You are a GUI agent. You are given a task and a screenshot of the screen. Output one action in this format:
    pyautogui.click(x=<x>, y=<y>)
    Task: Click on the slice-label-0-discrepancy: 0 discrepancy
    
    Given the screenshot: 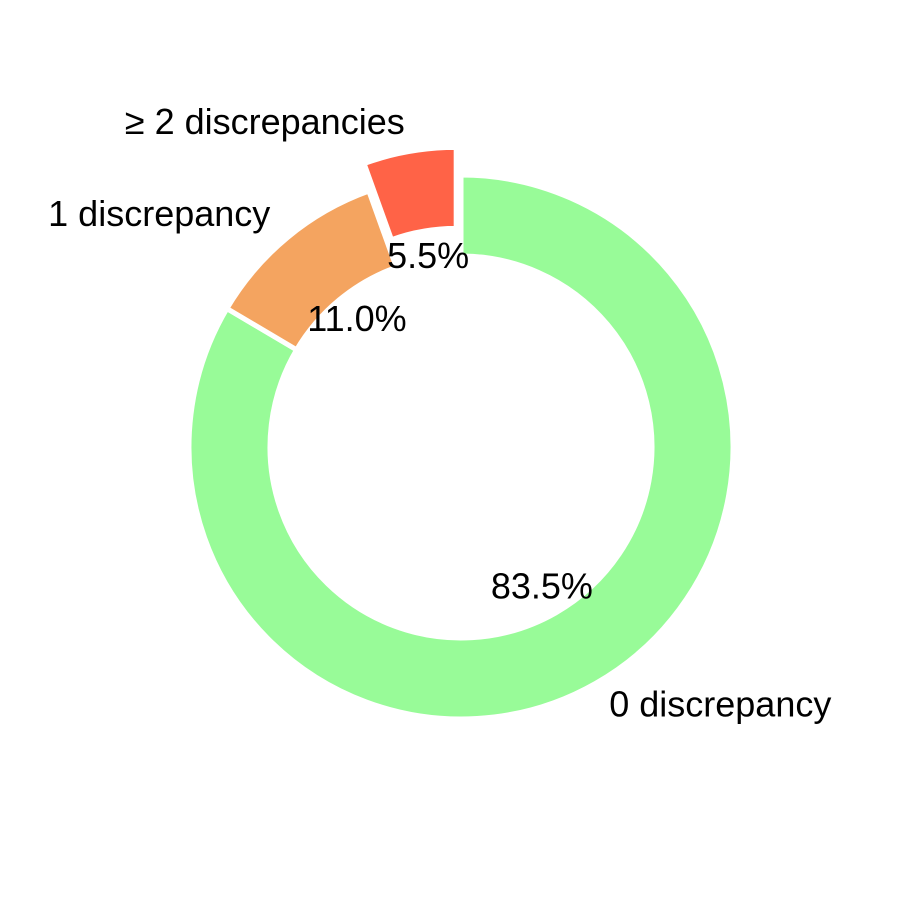 What is the action you would take?
    pyautogui.click(x=720, y=703)
    